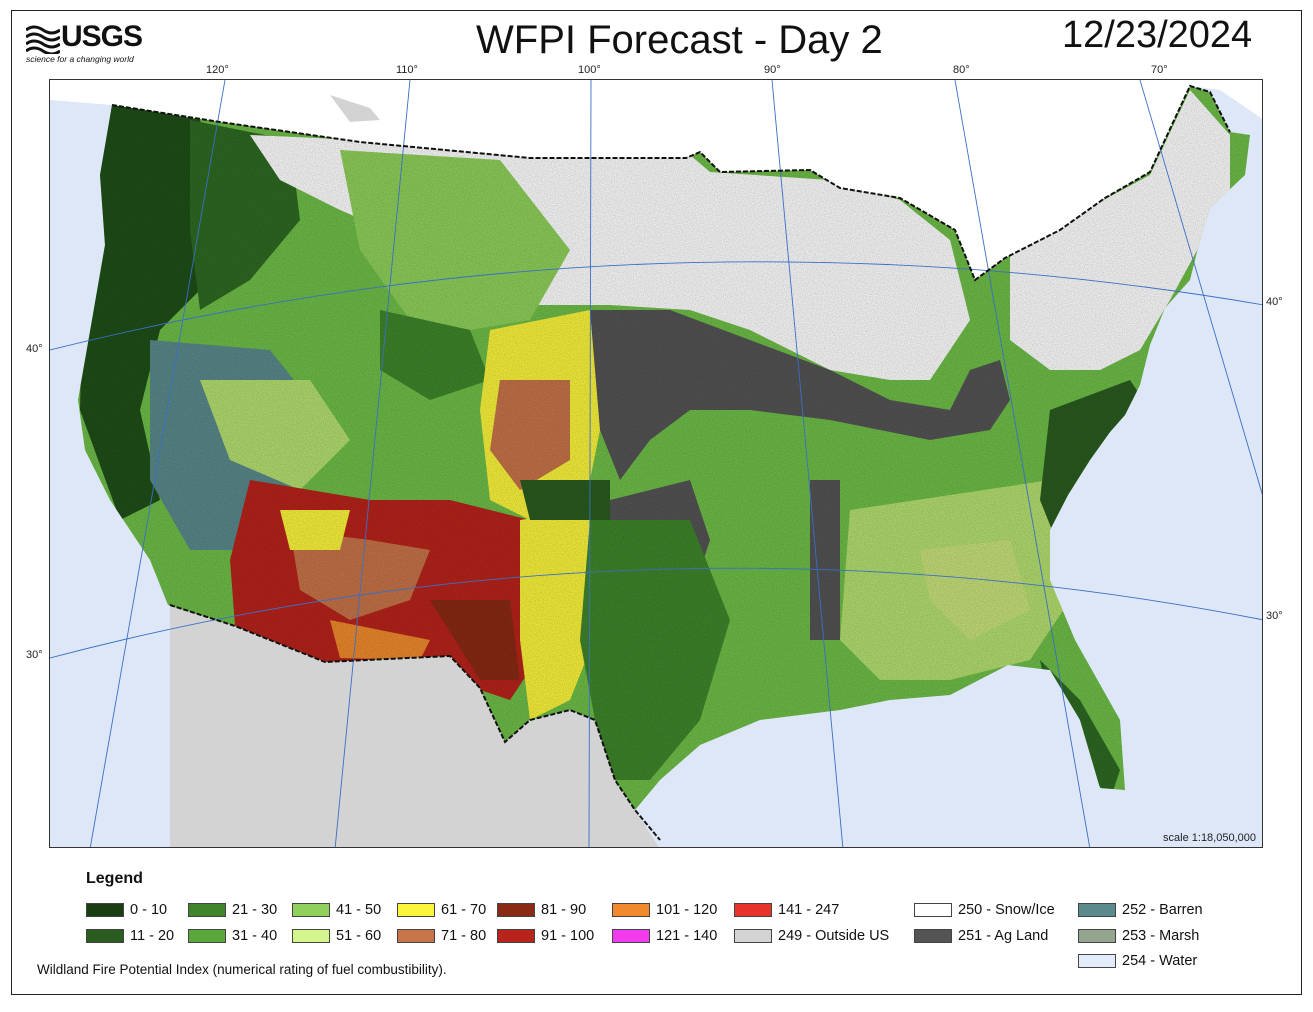  I want to click on legend-item: 250 - Snow/Ice, so click(984, 910).